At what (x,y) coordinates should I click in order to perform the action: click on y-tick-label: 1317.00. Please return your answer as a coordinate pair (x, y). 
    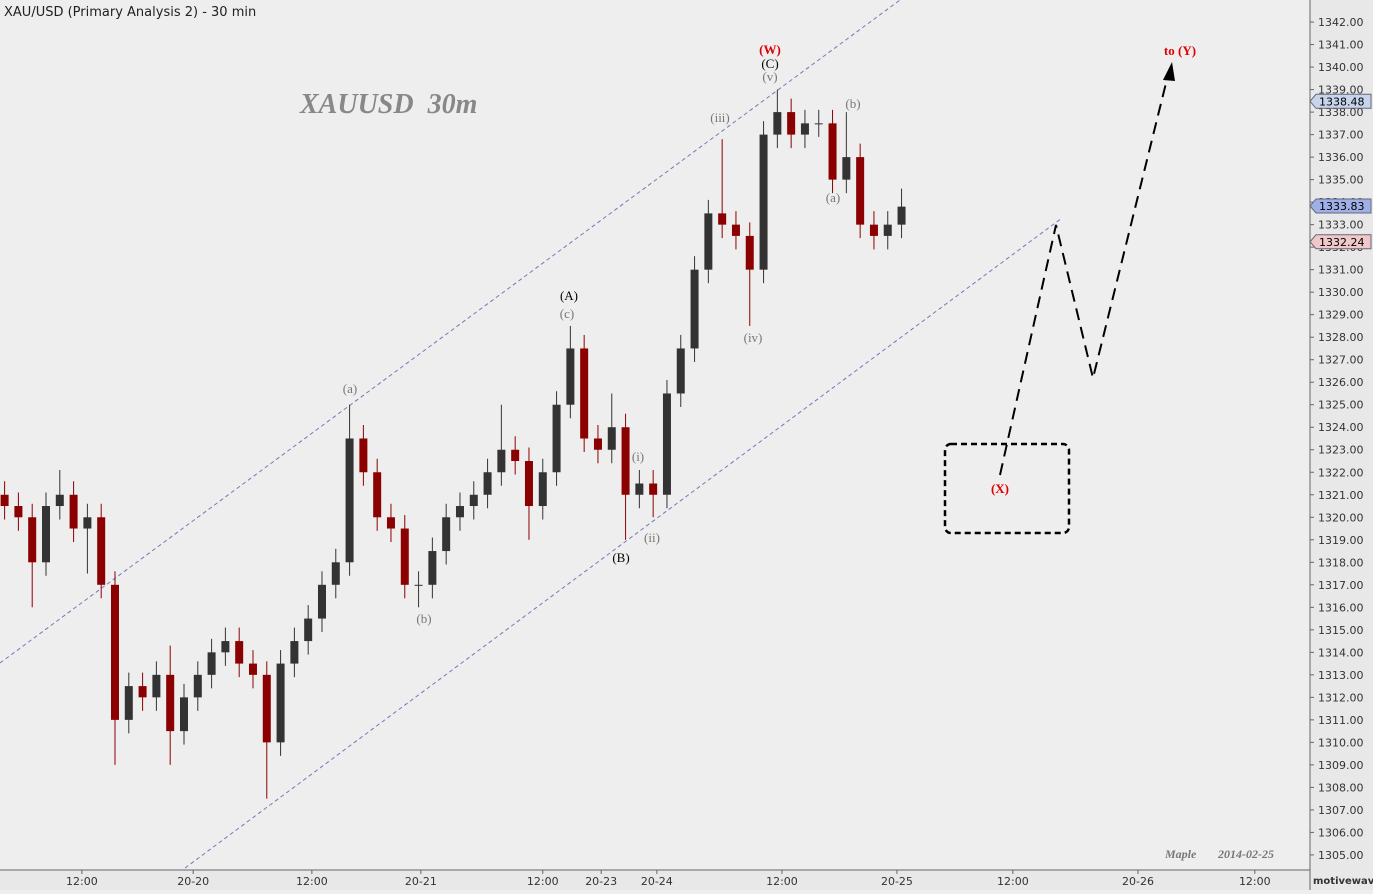
    Looking at the image, I should click on (1341, 585).